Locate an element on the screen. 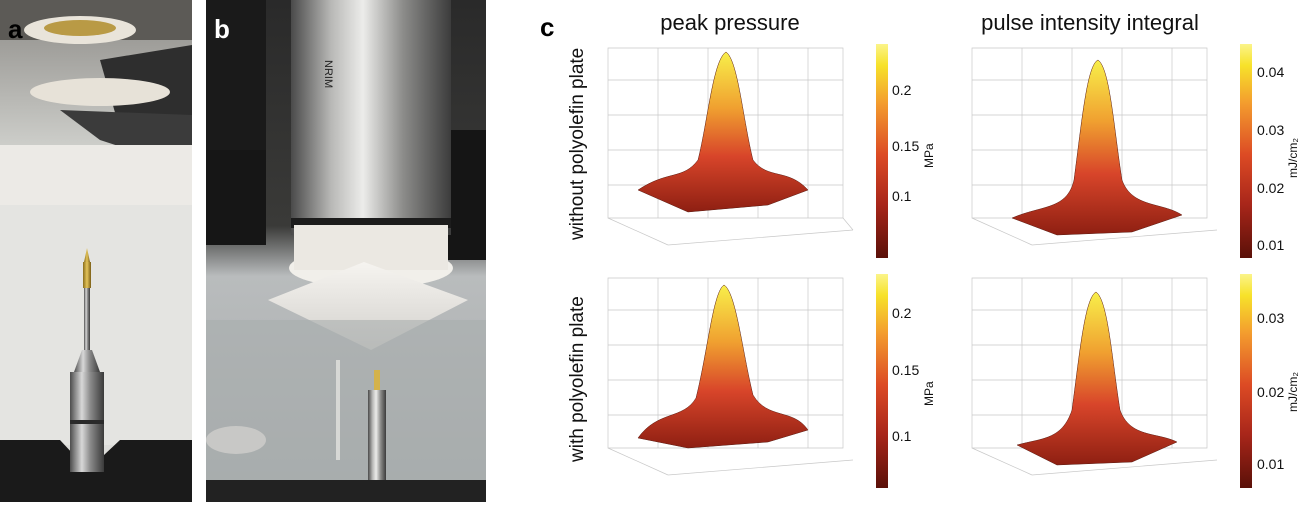  plot-peak-without is located at coordinates (733, 146).